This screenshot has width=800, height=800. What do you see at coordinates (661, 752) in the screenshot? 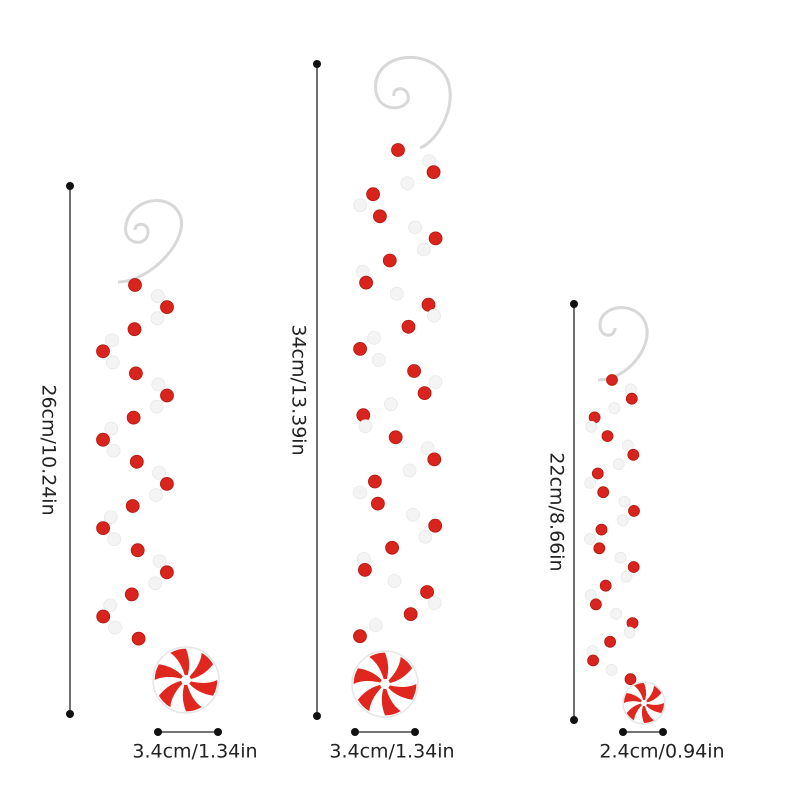
I see `width-label: 2.4cm/0.94in` at bounding box center [661, 752].